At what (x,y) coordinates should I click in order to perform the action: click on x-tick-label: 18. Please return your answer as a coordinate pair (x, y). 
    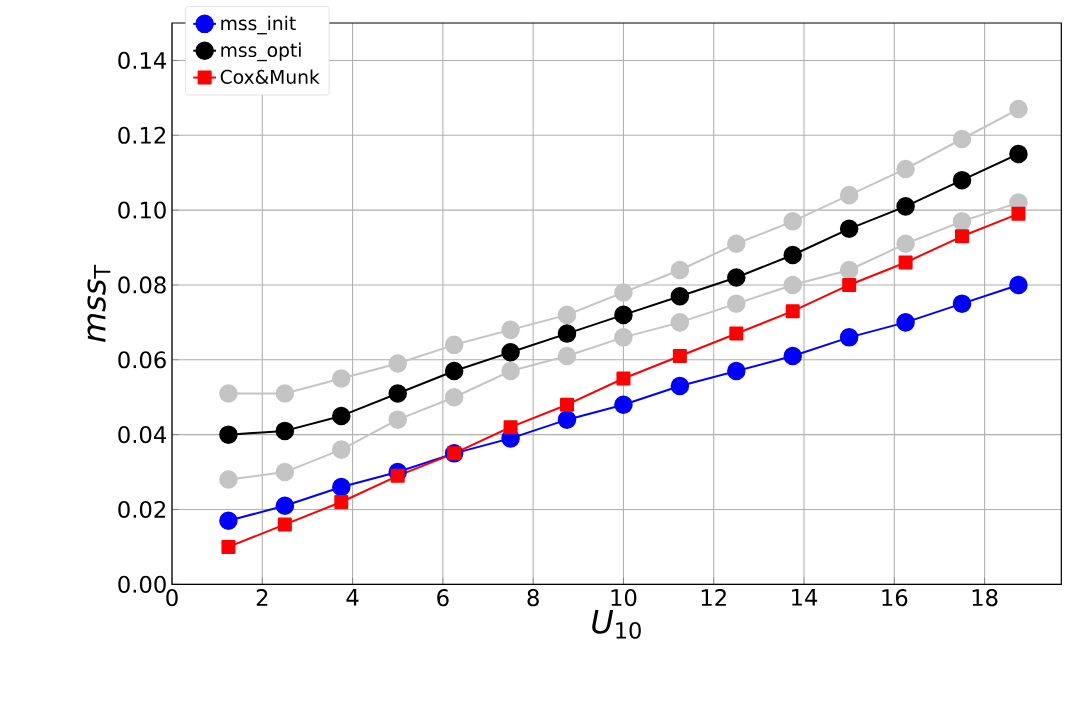
    Looking at the image, I should click on (985, 598).